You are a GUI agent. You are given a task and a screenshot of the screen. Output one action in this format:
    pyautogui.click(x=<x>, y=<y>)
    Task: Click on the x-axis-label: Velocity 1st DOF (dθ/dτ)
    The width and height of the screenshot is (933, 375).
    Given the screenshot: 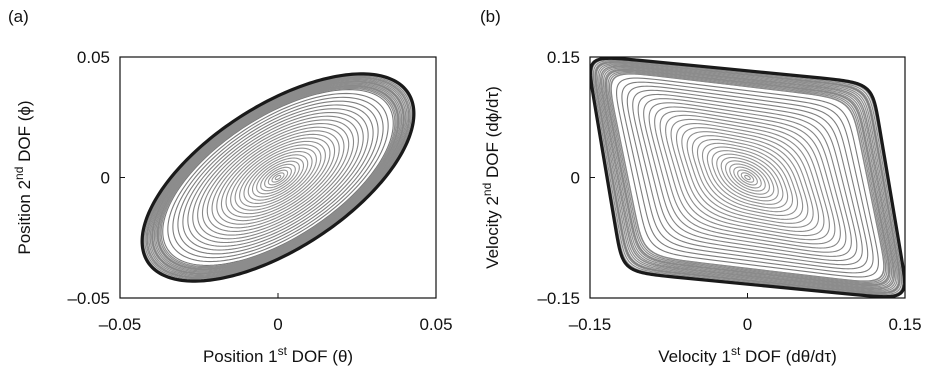 What is the action you would take?
    pyautogui.click(x=747, y=355)
    